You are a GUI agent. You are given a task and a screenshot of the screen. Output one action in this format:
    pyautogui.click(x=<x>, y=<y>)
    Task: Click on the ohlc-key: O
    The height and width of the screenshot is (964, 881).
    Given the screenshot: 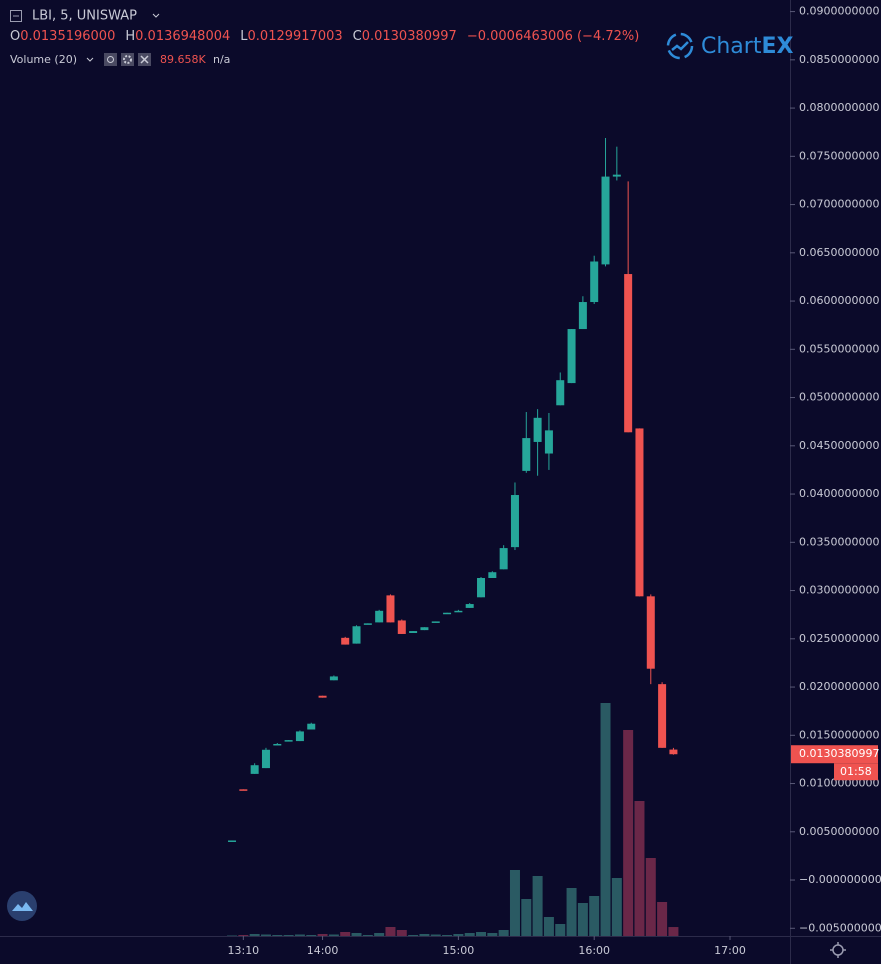 What is the action you would take?
    pyautogui.click(x=15, y=36)
    